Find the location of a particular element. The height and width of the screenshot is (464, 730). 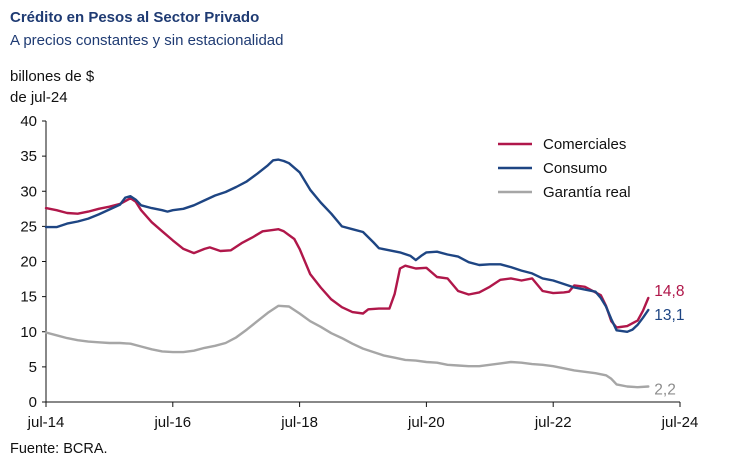

x-tick-label: jul-18 is located at coordinates (299, 422).